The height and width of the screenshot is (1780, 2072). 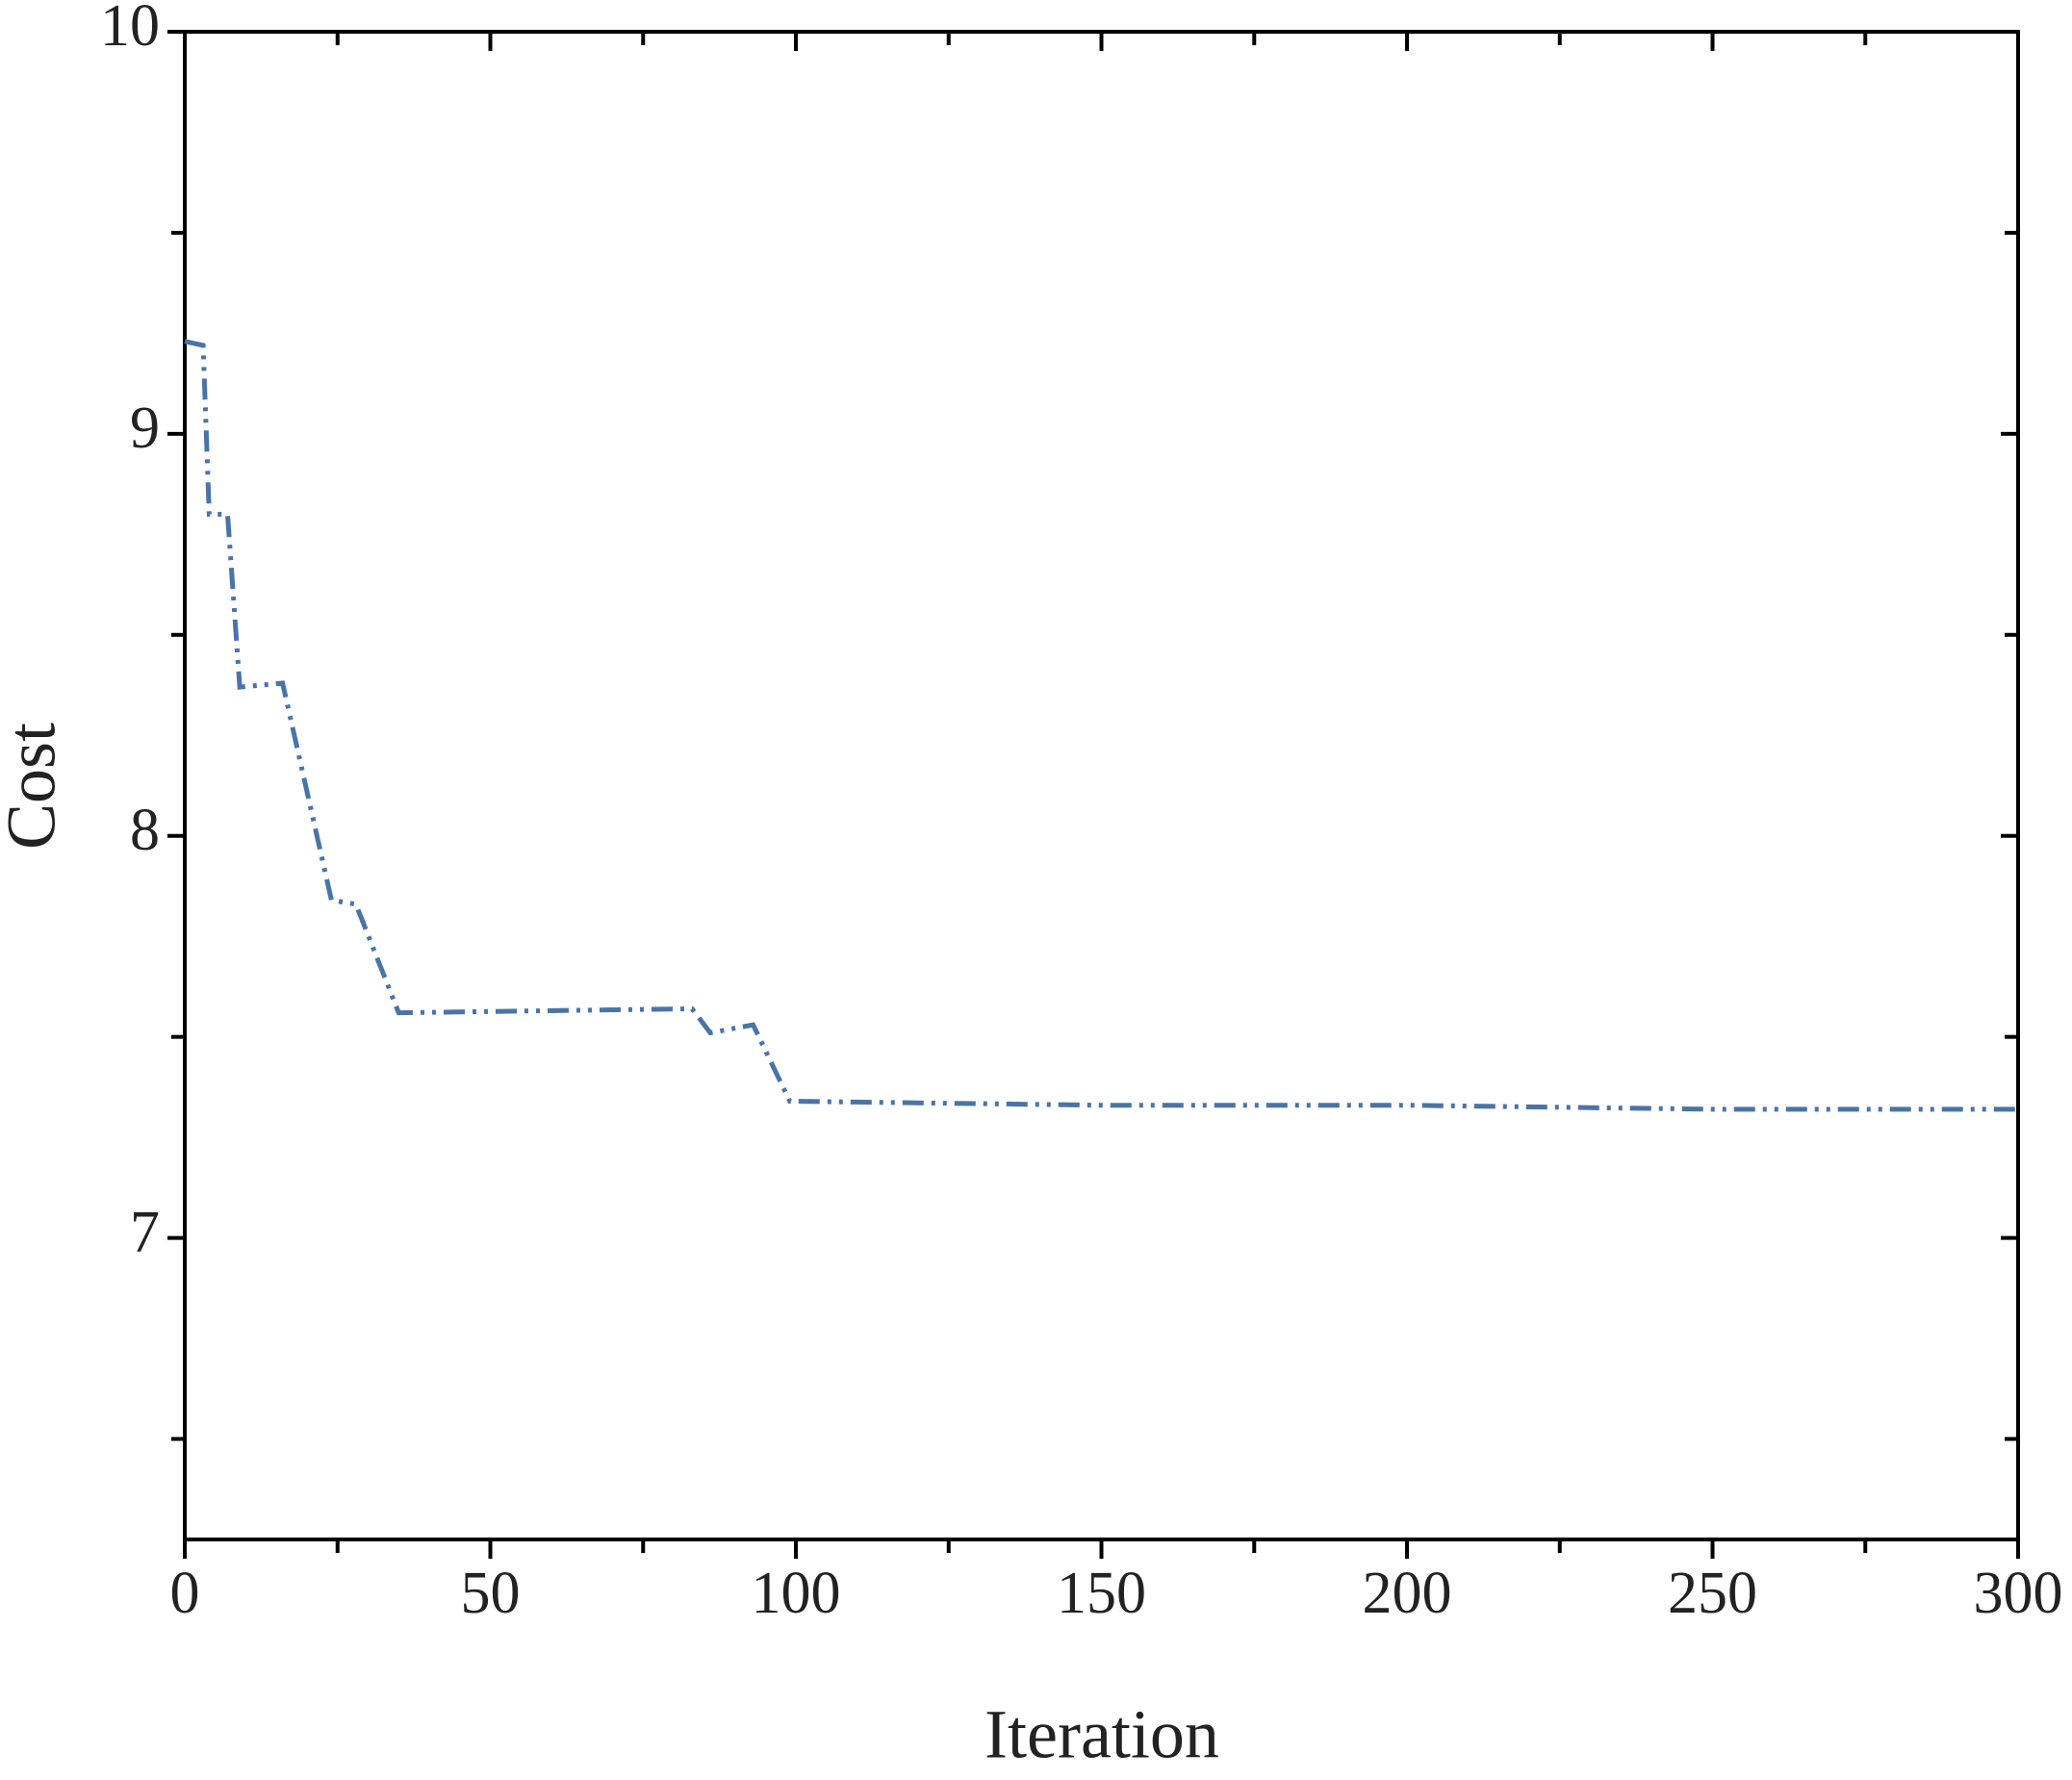 I want to click on x-tick-label: 300, so click(x=2018, y=1594).